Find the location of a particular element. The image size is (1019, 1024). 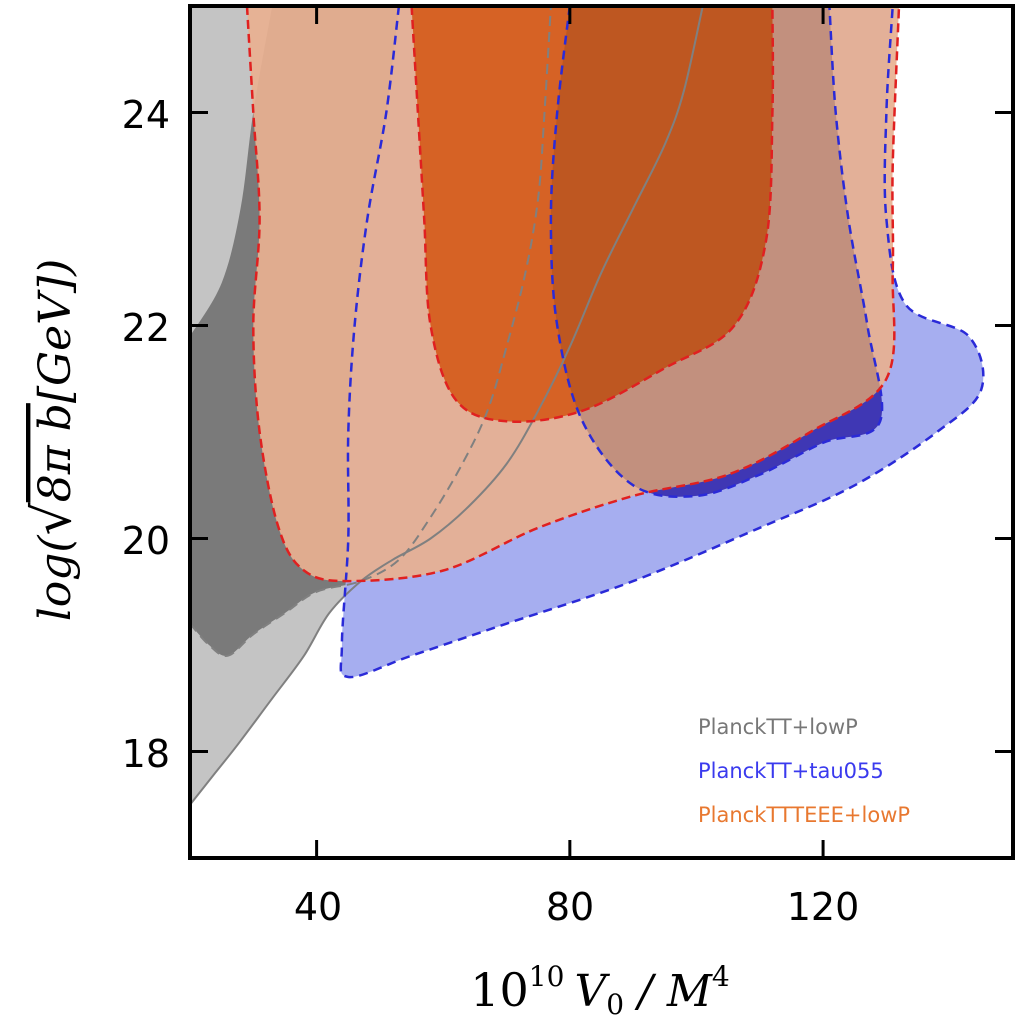

x-tick-label-80: 80 is located at coordinates (570, 907).